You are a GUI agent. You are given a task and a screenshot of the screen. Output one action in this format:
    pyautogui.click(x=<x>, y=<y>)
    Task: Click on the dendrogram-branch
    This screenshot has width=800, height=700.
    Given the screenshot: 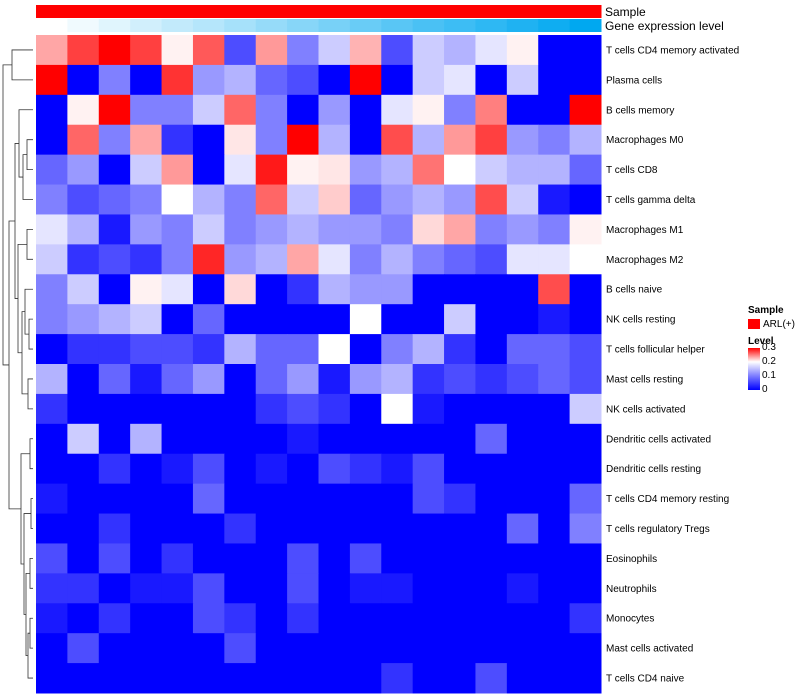 What is the action you would take?
    pyautogui.click(x=27, y=177)
    